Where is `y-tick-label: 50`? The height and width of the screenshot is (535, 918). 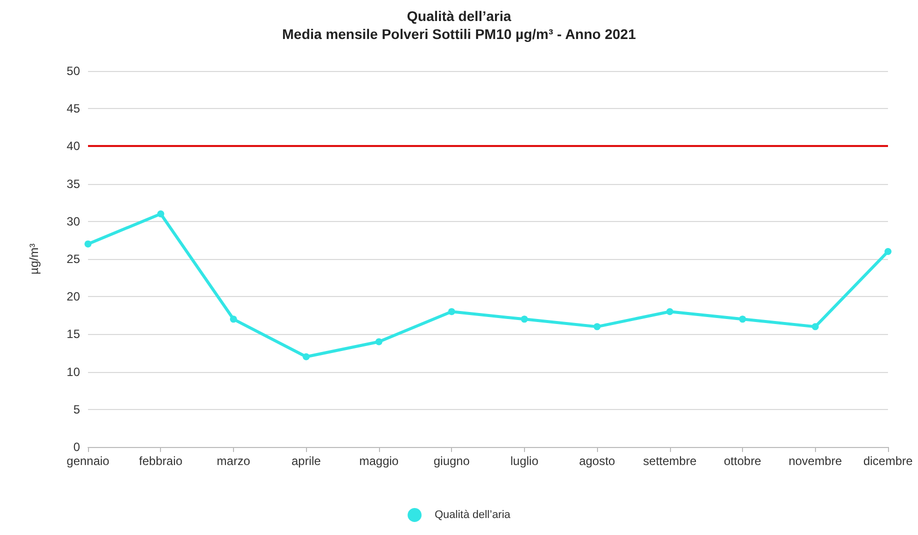 y-tick-label: 50 is located at coordinates (73, 71).